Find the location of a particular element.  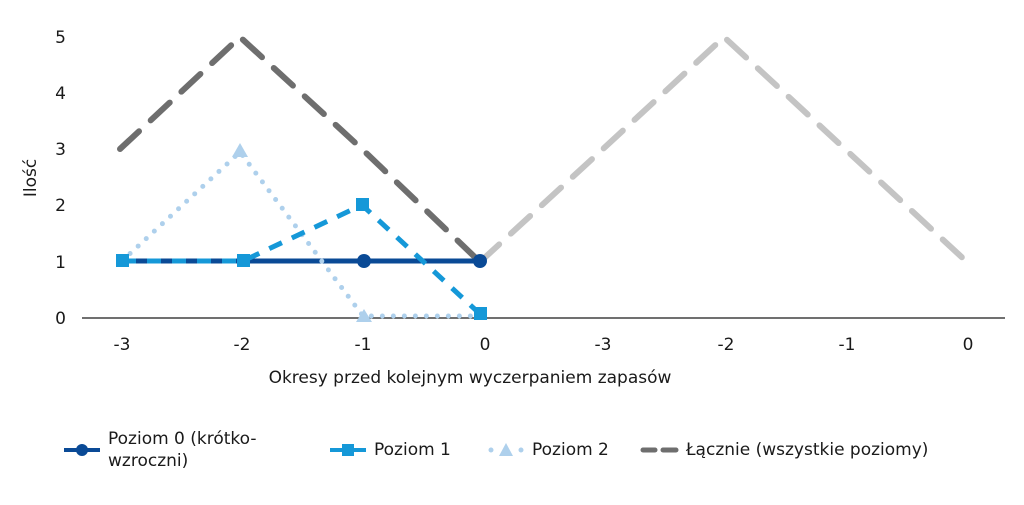

legend-label: Łącznie (wszystkie poziomy) is located at coordinates (807, 450).